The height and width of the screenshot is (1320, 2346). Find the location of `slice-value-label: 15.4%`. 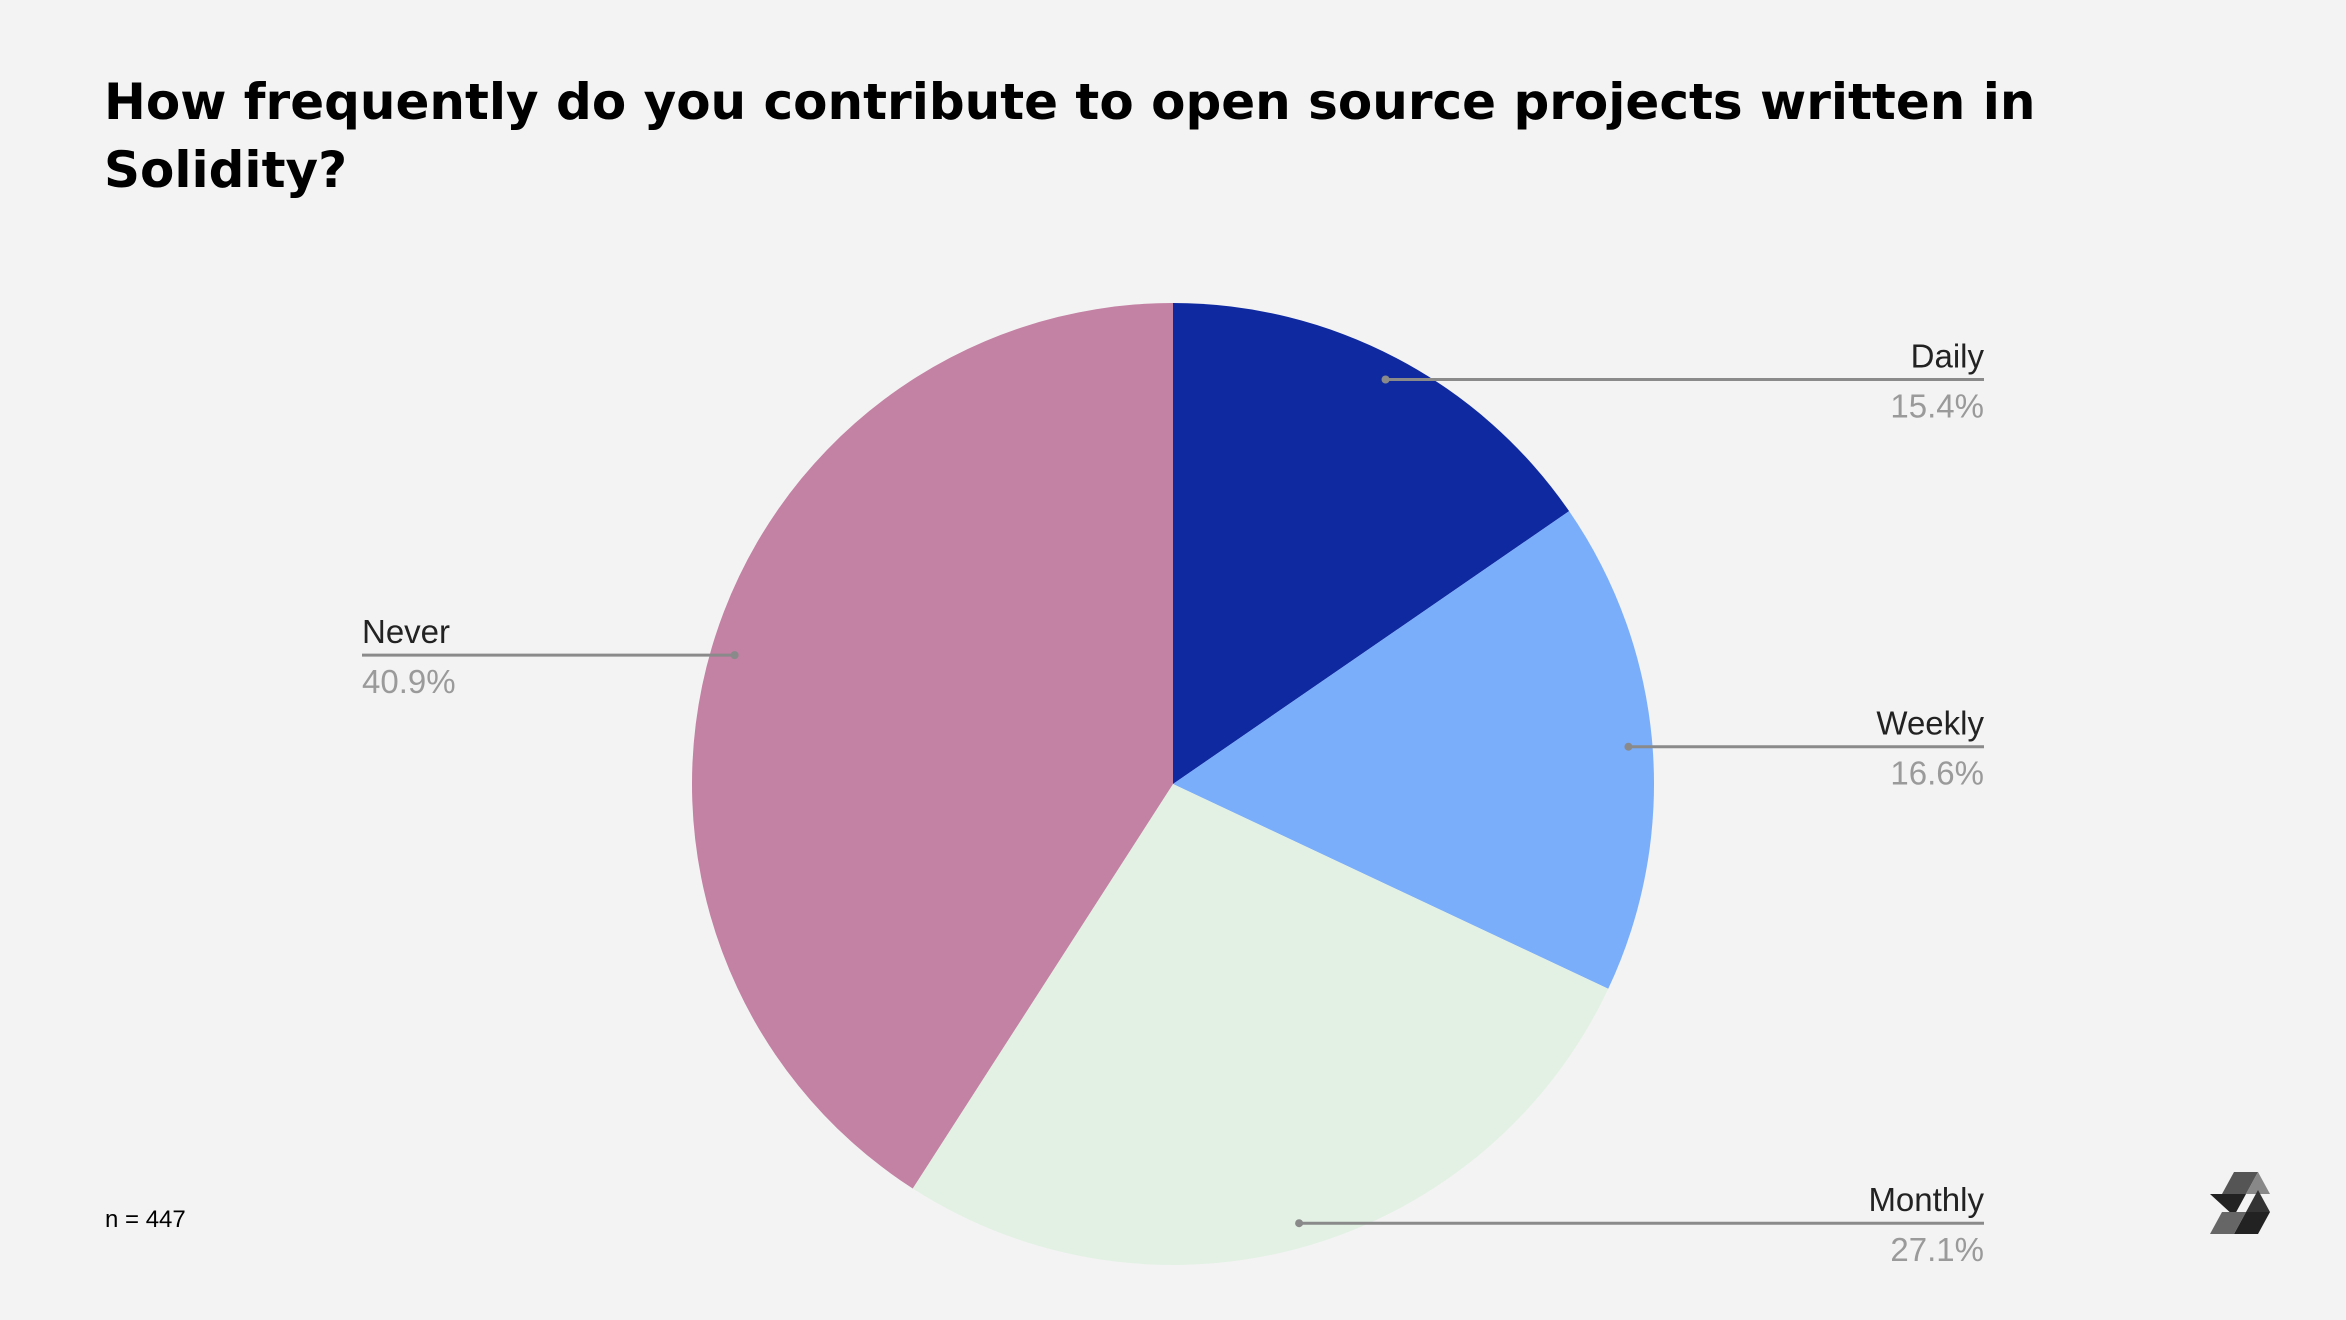

slice-value-label: 15.4% is located at coordinates (1937, 405).